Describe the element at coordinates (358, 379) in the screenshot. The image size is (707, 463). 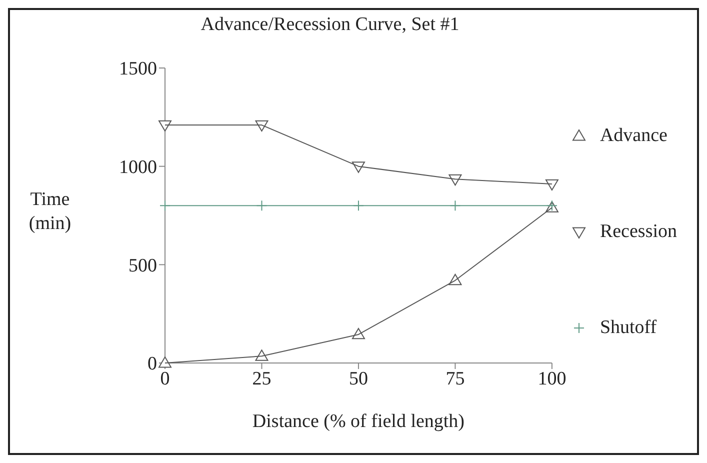
I see `x-tick-label: 50` at that location.